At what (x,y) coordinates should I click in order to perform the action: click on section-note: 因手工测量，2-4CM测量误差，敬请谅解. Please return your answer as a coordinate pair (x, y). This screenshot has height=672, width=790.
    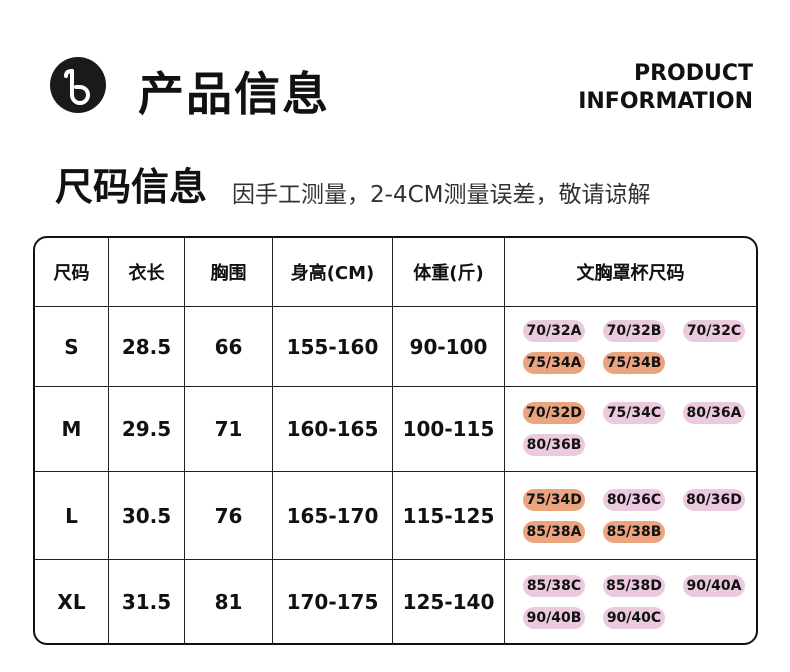
    Looking at the image, I should click on (441, 195).